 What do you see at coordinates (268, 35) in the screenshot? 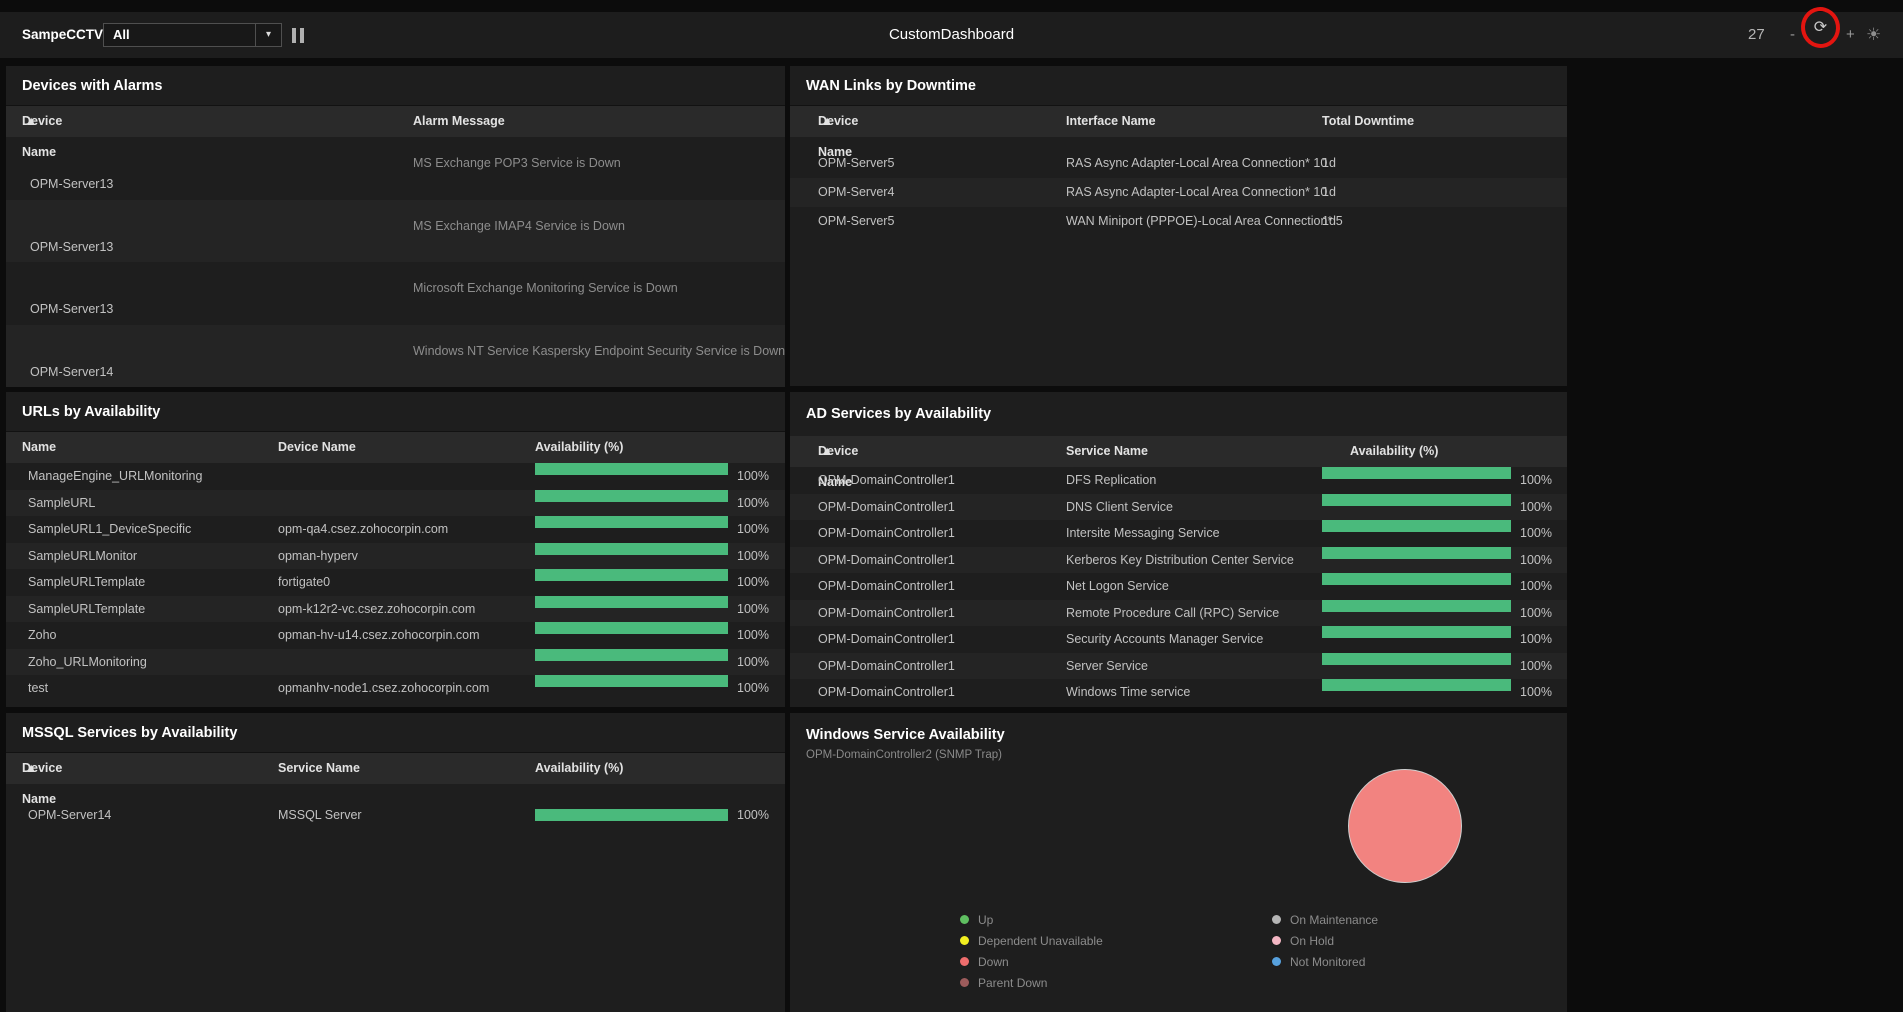
I see `chevron-down-icon: ▾` at bounding box center [268, 35].